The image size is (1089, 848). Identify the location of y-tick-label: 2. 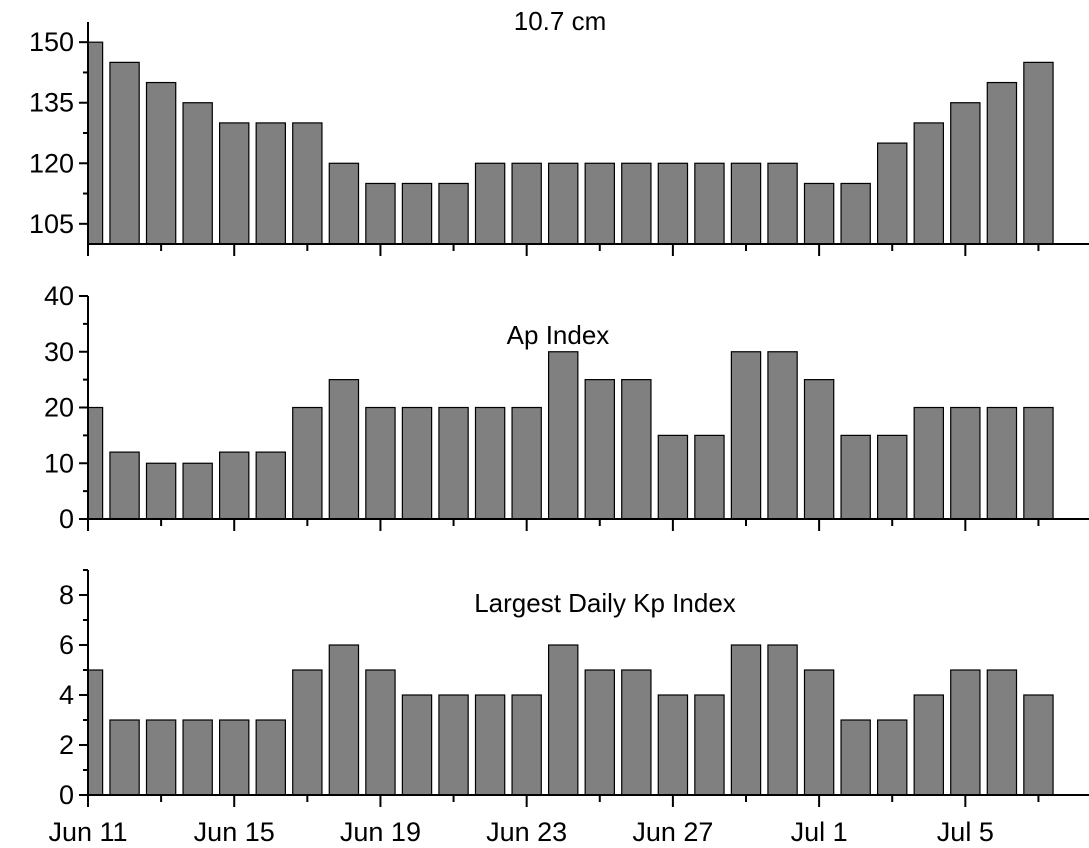
(66, 745).